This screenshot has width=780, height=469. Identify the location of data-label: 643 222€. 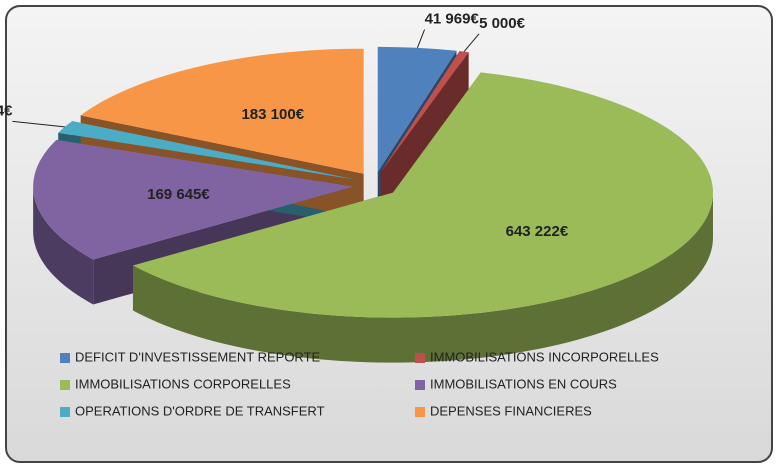
(537, 231).